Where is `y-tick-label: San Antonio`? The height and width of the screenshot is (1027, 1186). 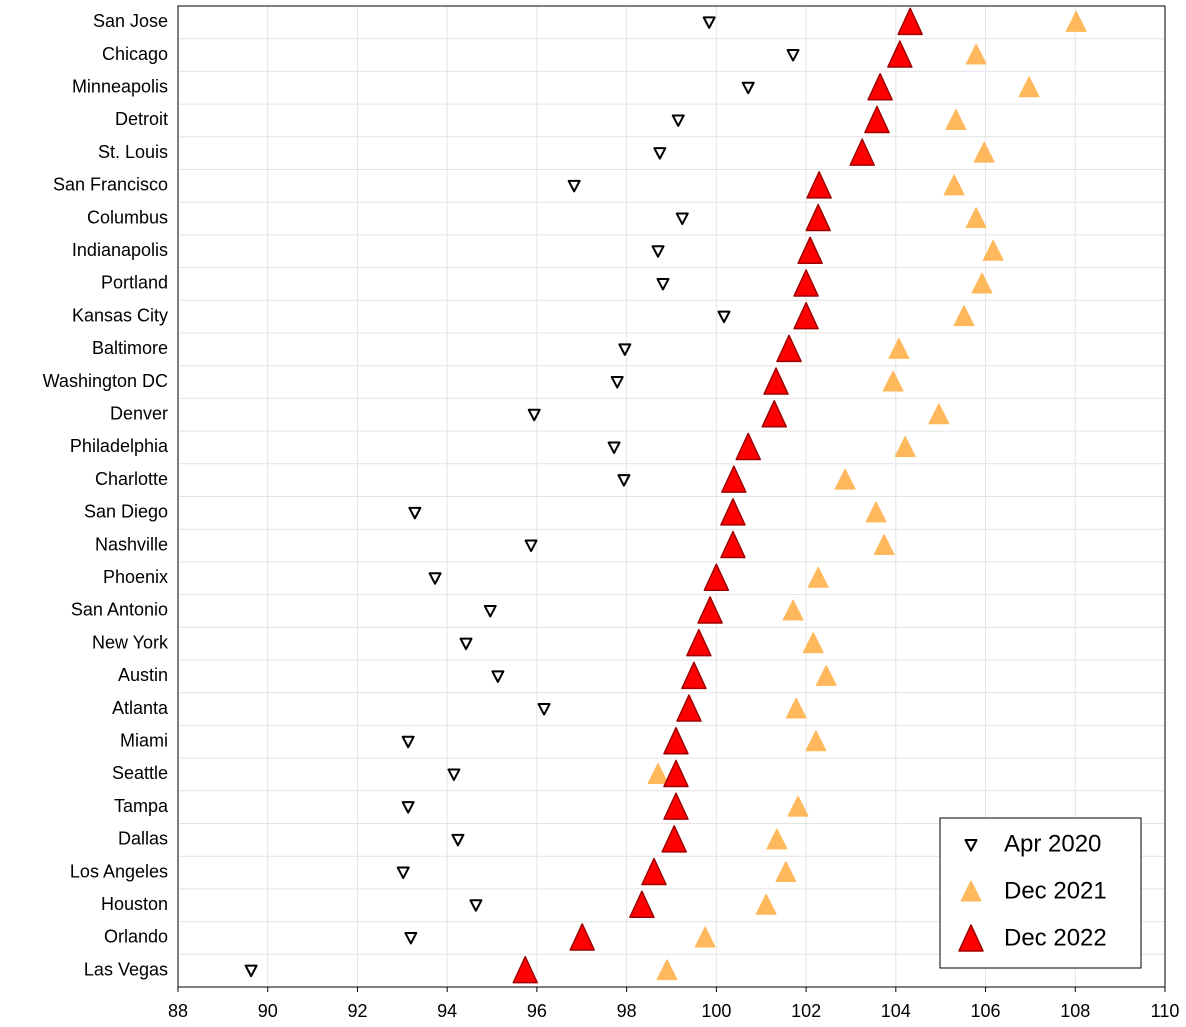 y-tick-label: San Antonio is located at coordinates (119, 610).